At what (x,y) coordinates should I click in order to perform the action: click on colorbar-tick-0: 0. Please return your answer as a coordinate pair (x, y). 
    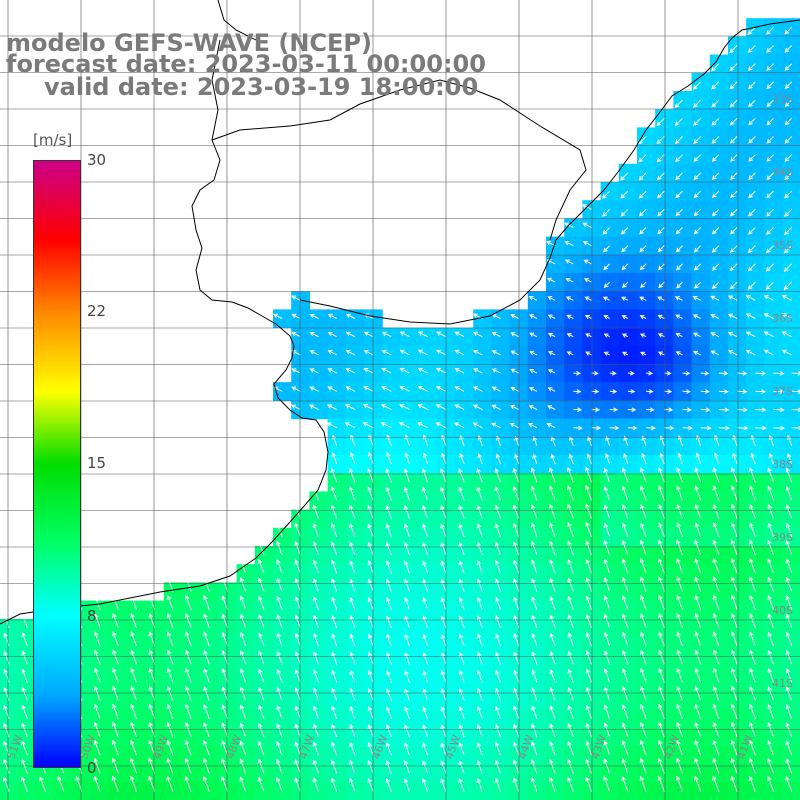
    Looking at the image, I should click on (92, 768).